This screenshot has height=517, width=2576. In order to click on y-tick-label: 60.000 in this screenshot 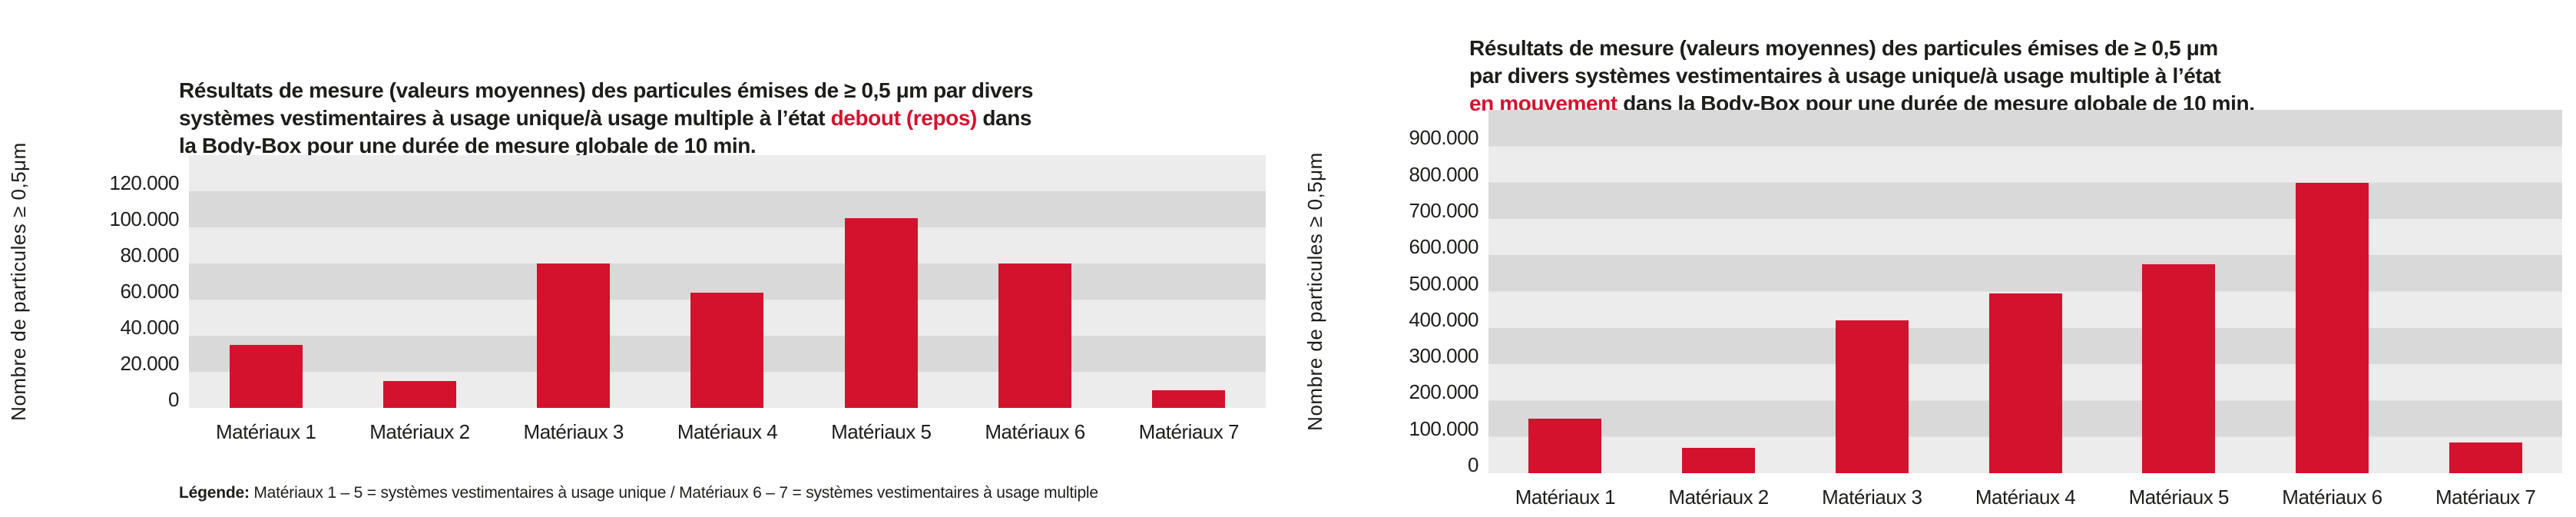, I will do `click(149, 292)`.